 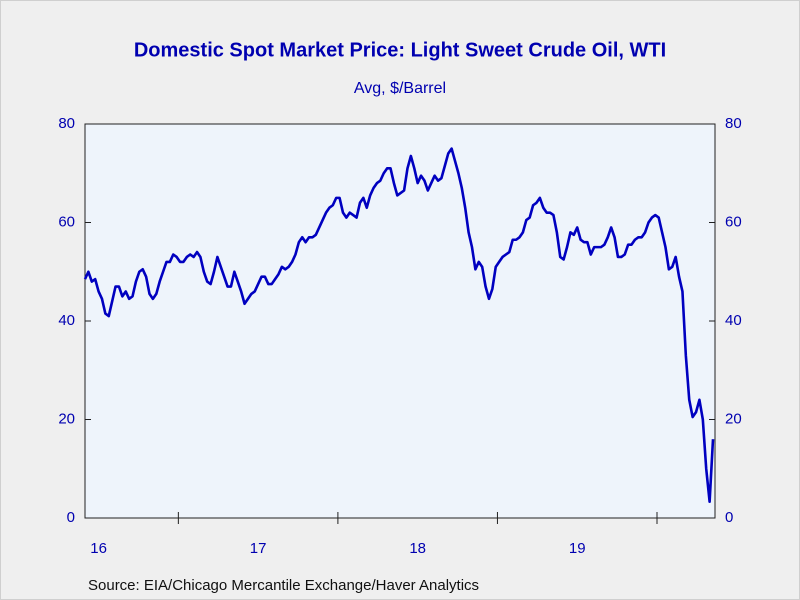 What do you see at coordinates (66, 221) in the screenshot?
I see `y-tick-label: 60` at bounding box center [66, 221].